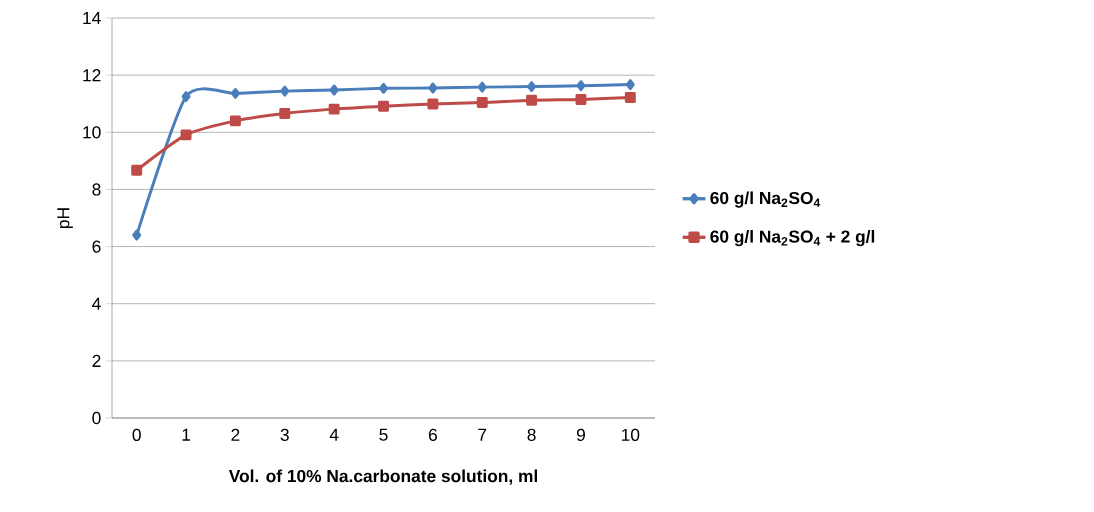 The height and width of the screenshot is (512, 1094). Describe the element at coordinates (96, 246) in the screenshot. I see `y-tick-label: 6` at that location.